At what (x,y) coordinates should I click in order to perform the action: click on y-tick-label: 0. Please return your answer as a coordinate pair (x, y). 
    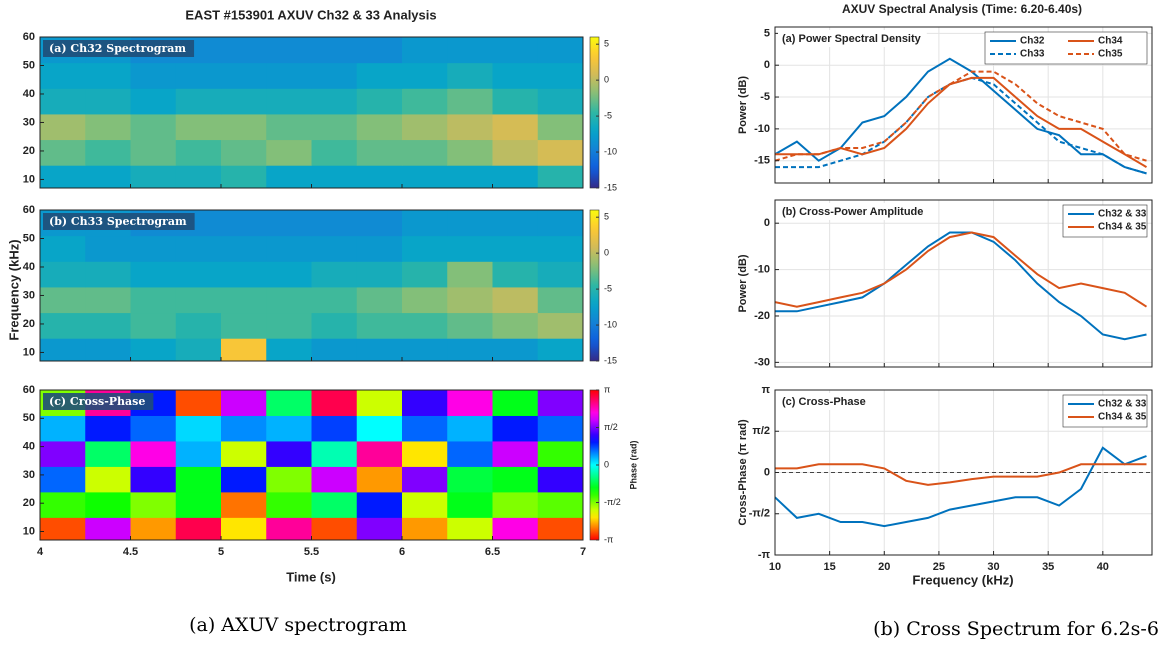
    Looking at the image, I should click on (767, 65).